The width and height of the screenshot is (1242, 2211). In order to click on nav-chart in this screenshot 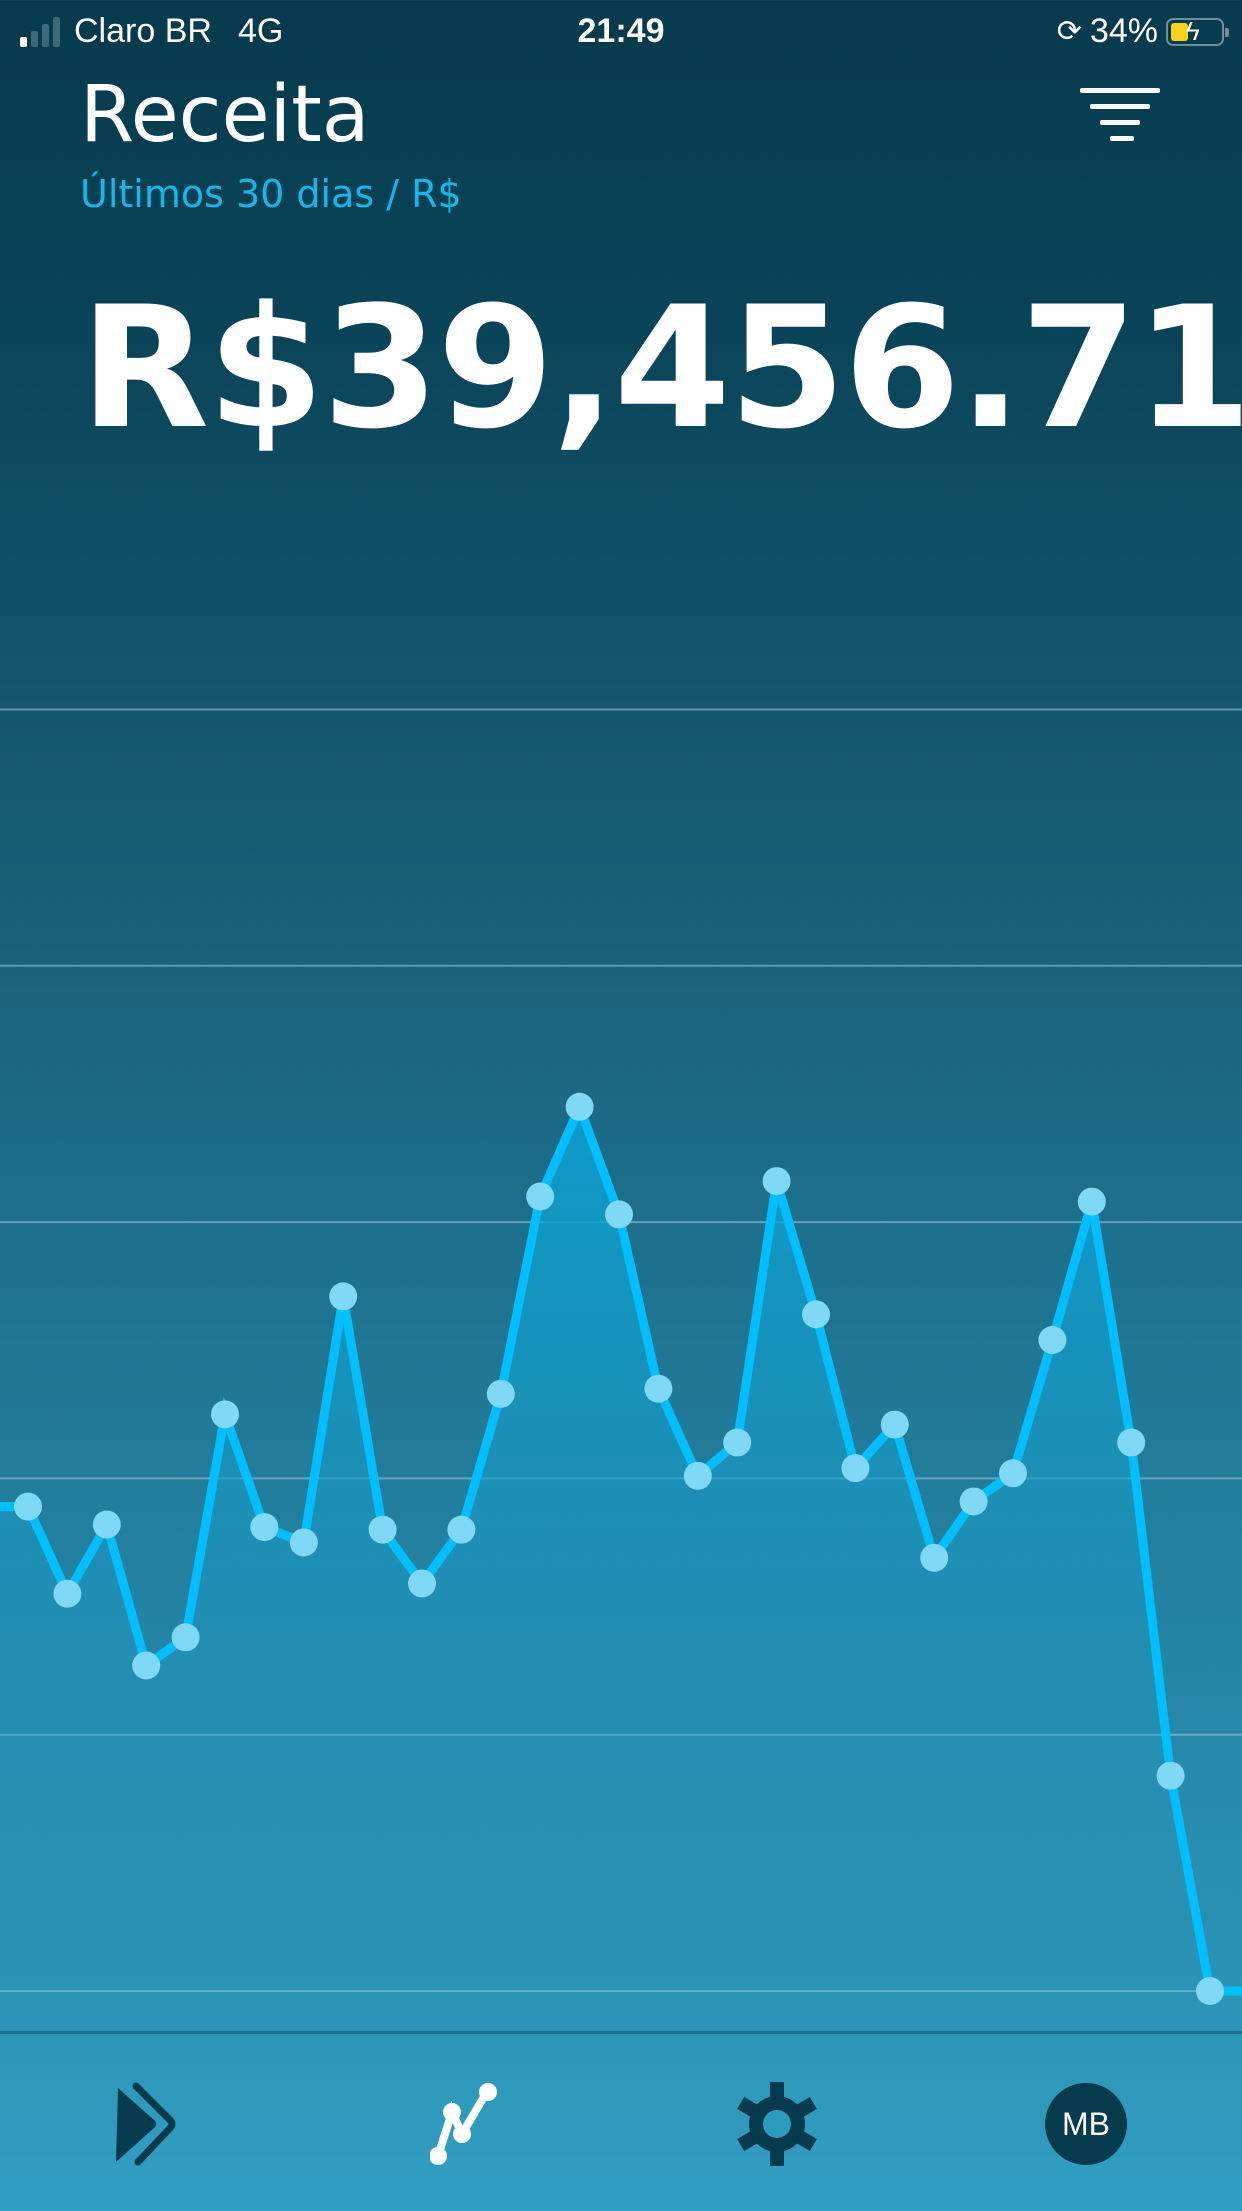, I will do `click(465, 2124)`.